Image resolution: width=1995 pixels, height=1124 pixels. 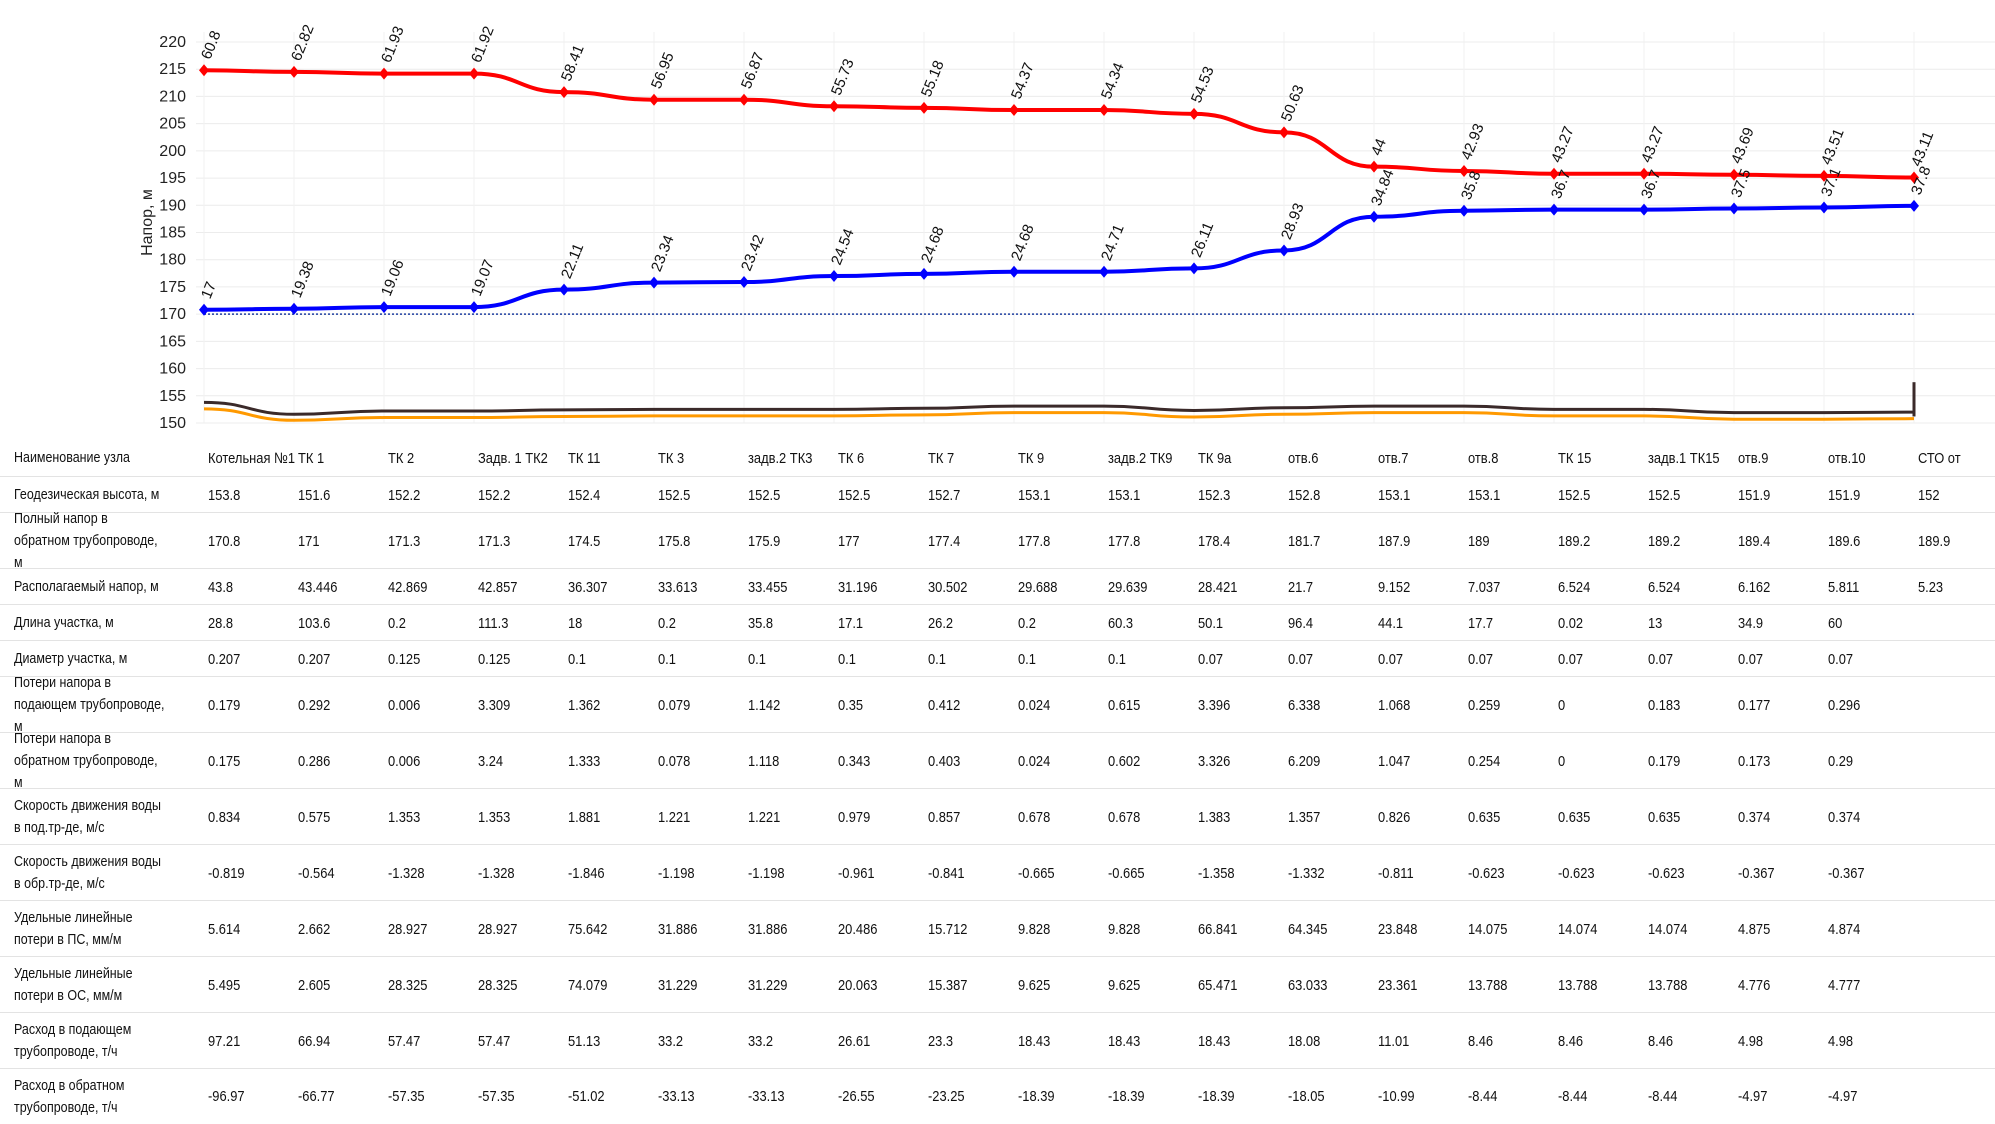 What do you see at coordinates (1124, 761) in the screenshot?
I see `table-cell: 0.602` at bounding box center [1124, 761].